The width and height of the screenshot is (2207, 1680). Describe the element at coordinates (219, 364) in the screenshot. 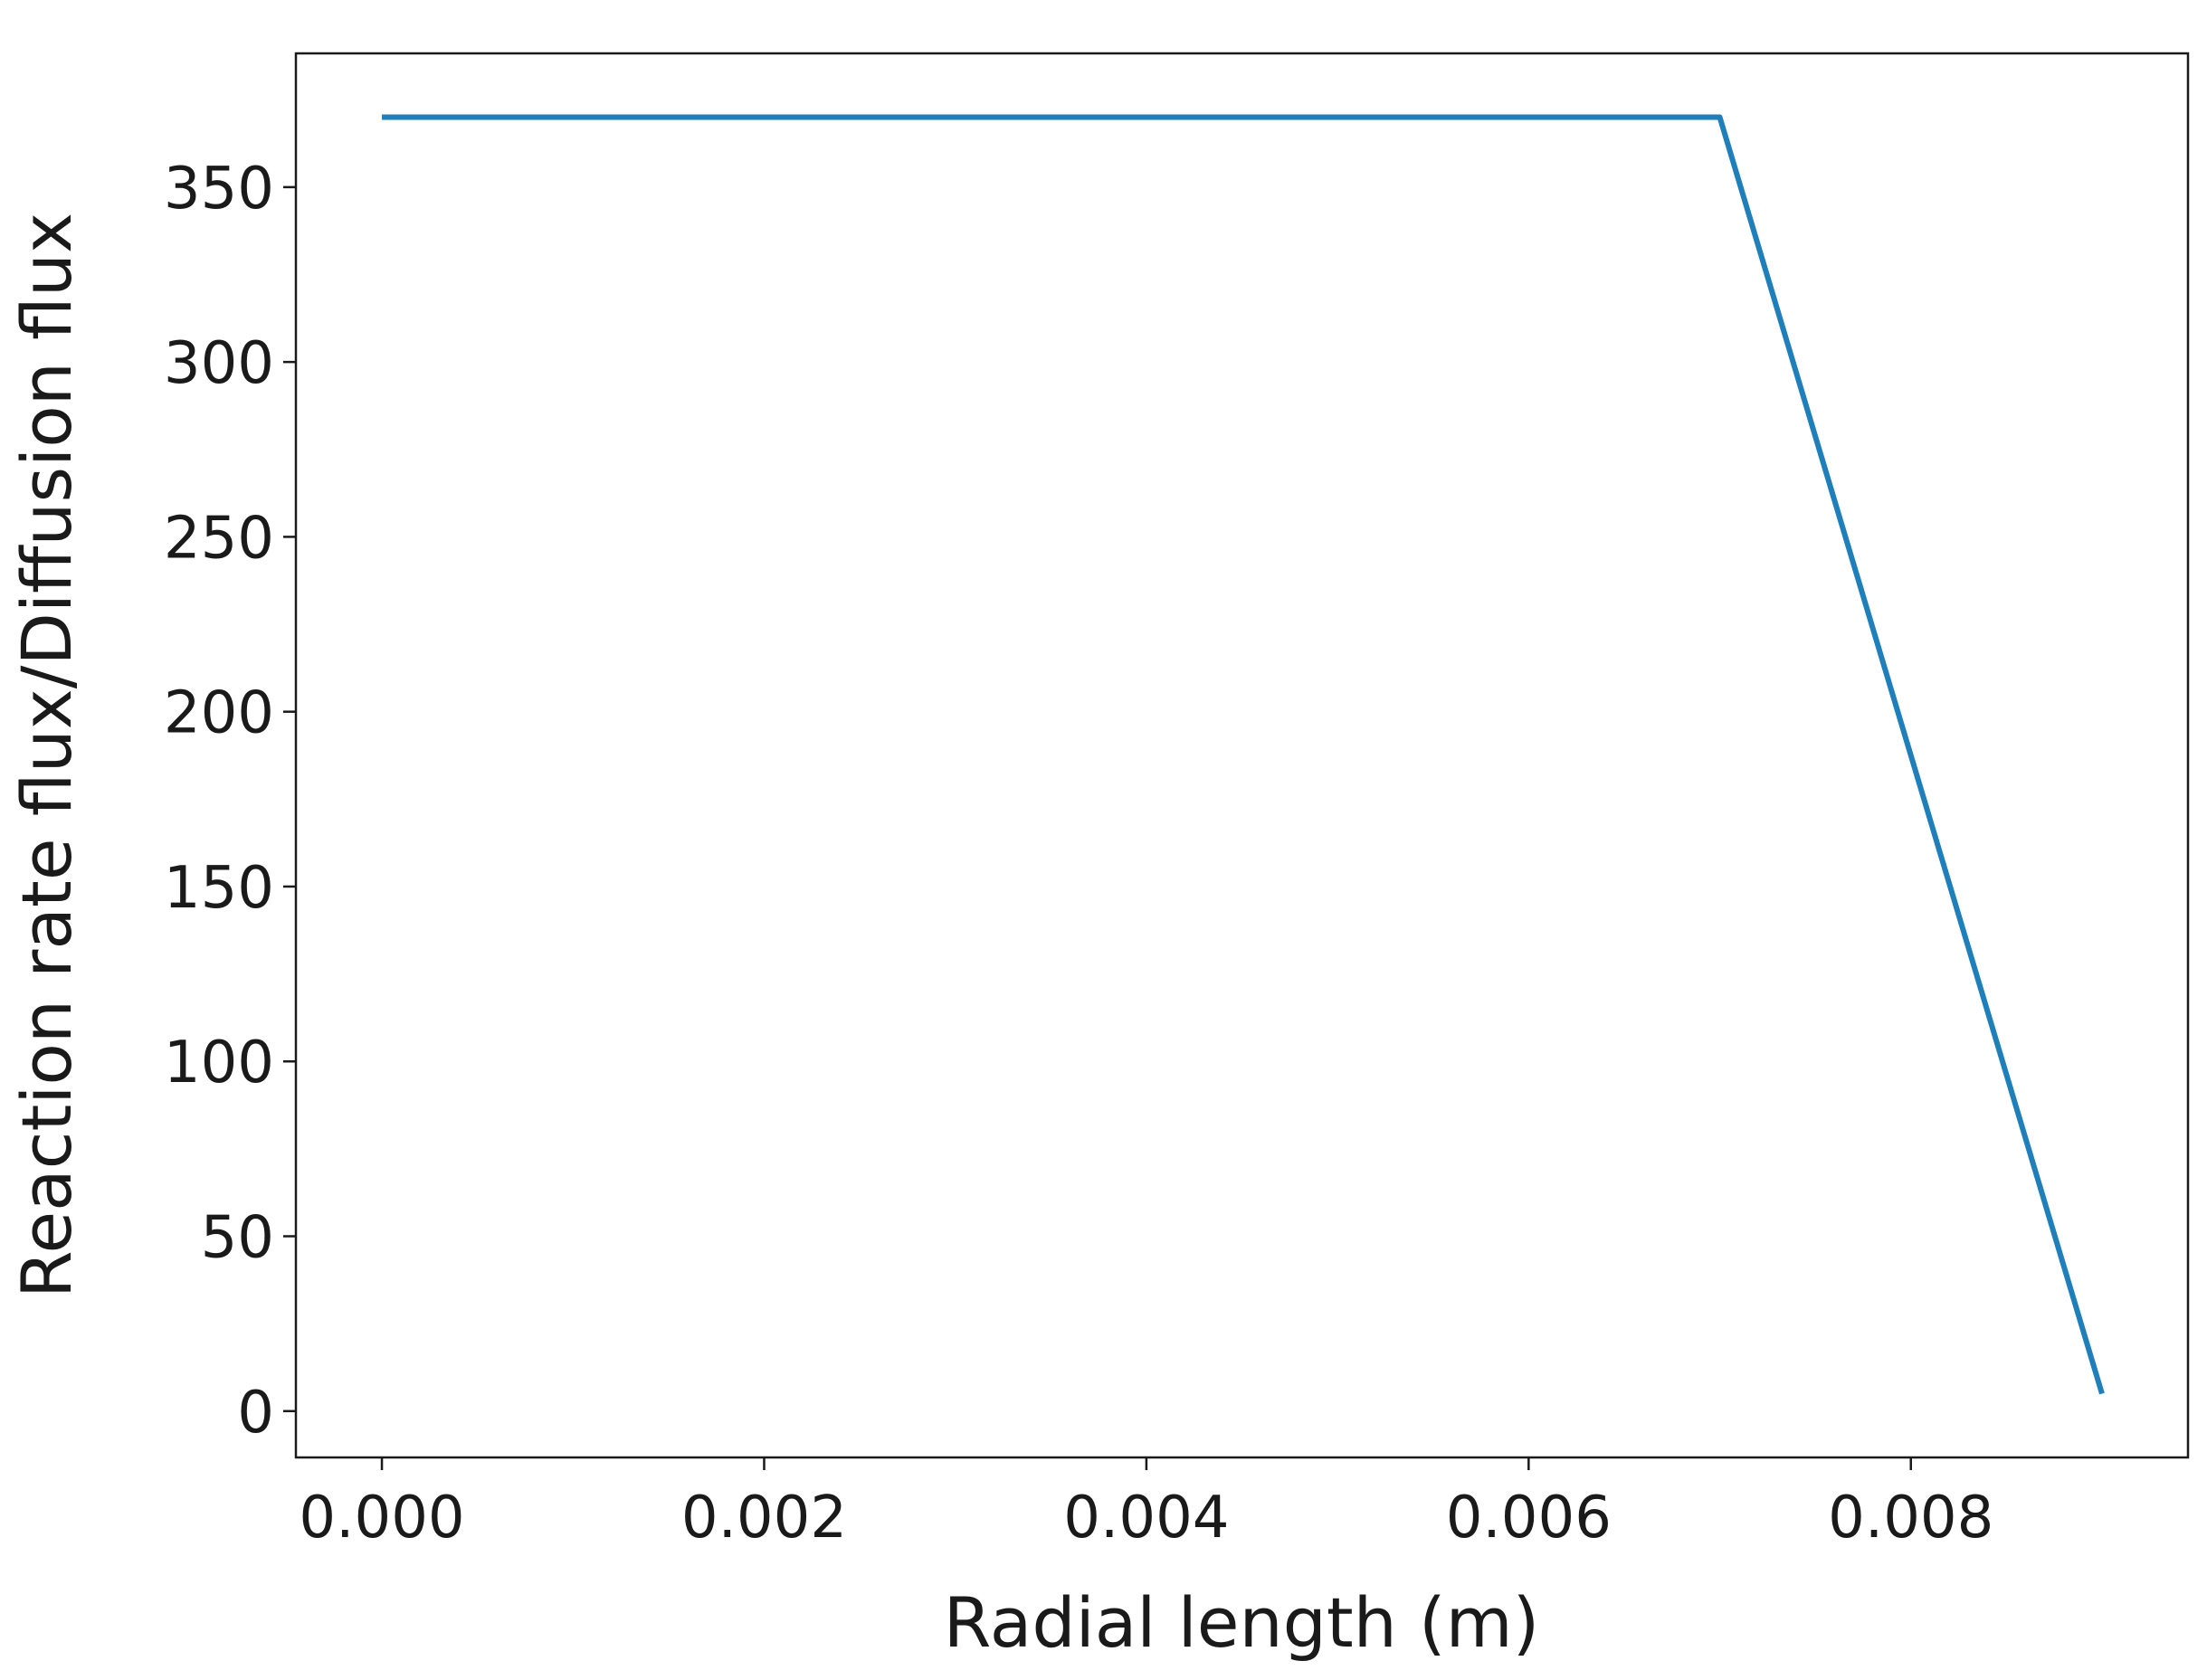

I see `y-tick-label: 300` at that location.